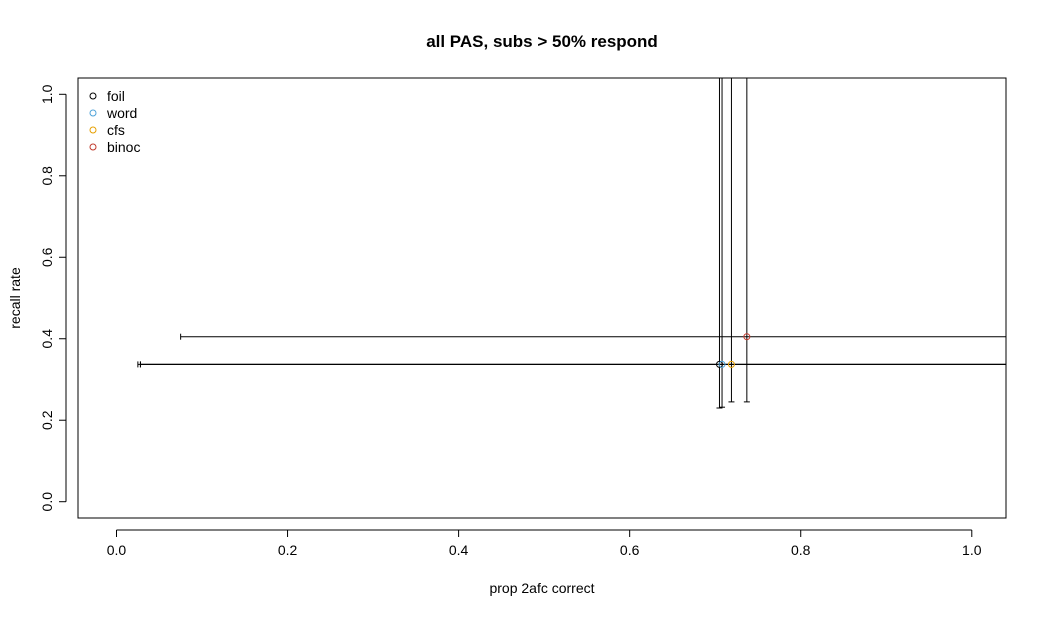 The width and height of the screenshot is (1047, 617). What do you see at coordinates (93, 96) in the screenshot?
I see `legend-marker-foil` at bounding box center [93, 96].